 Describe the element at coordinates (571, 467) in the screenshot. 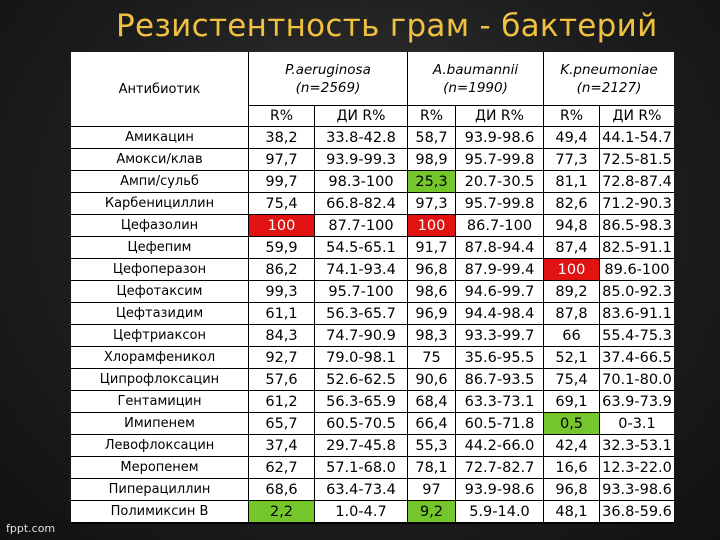

I see `resistance-value: 16,6` at that location.